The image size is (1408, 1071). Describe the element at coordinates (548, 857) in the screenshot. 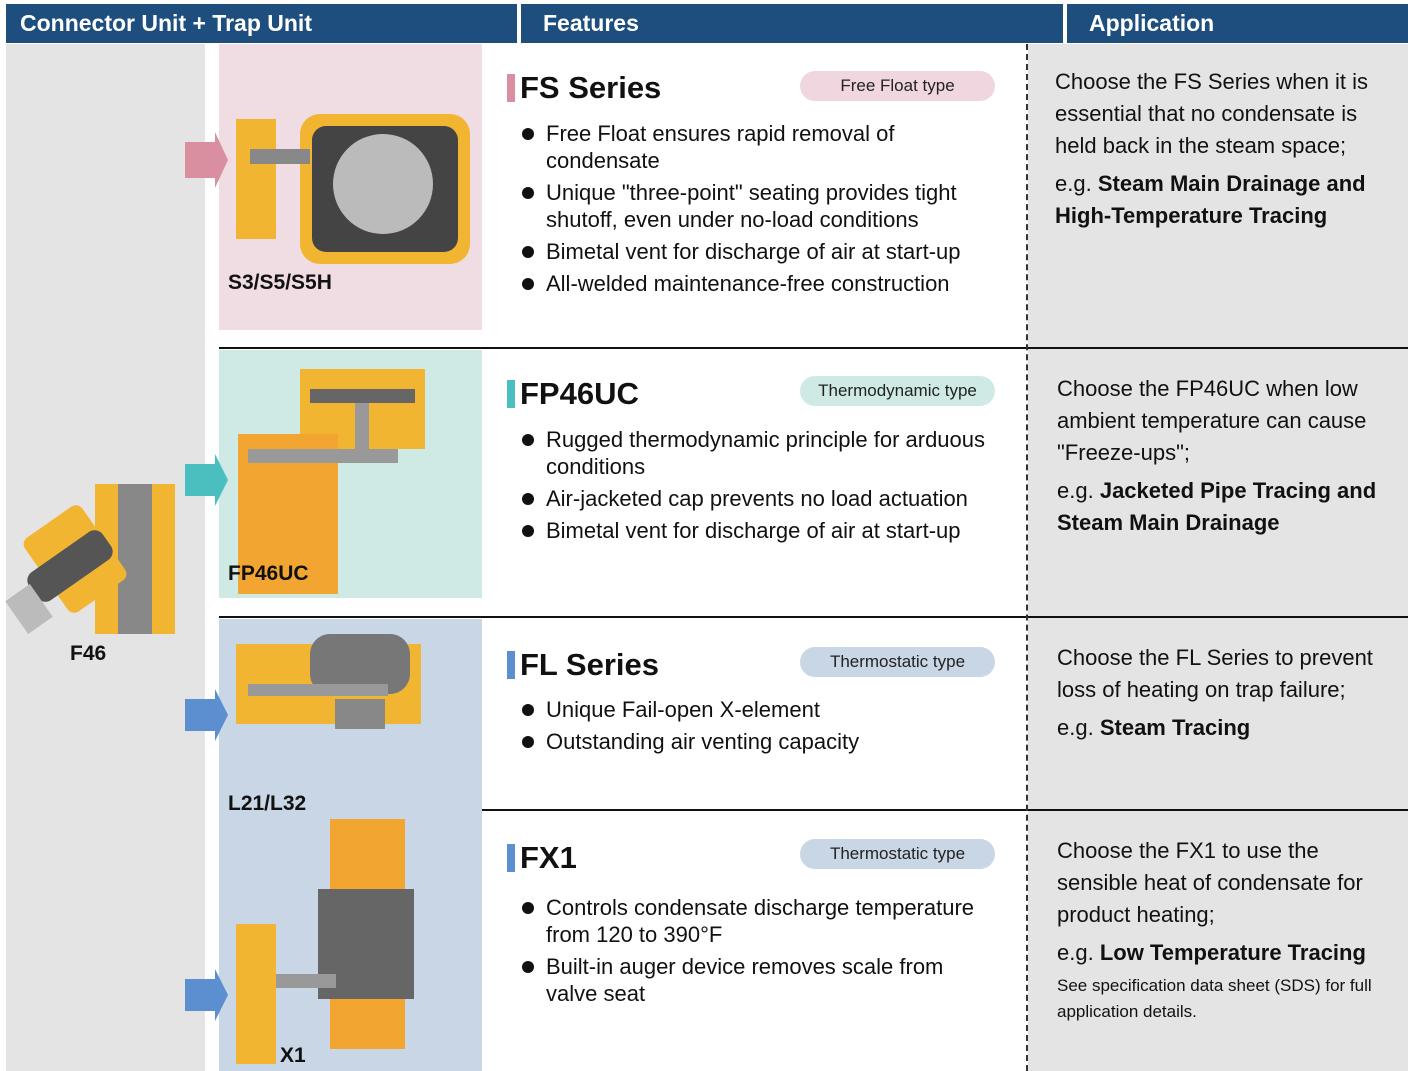

I see `series-title: FX1` at that location.